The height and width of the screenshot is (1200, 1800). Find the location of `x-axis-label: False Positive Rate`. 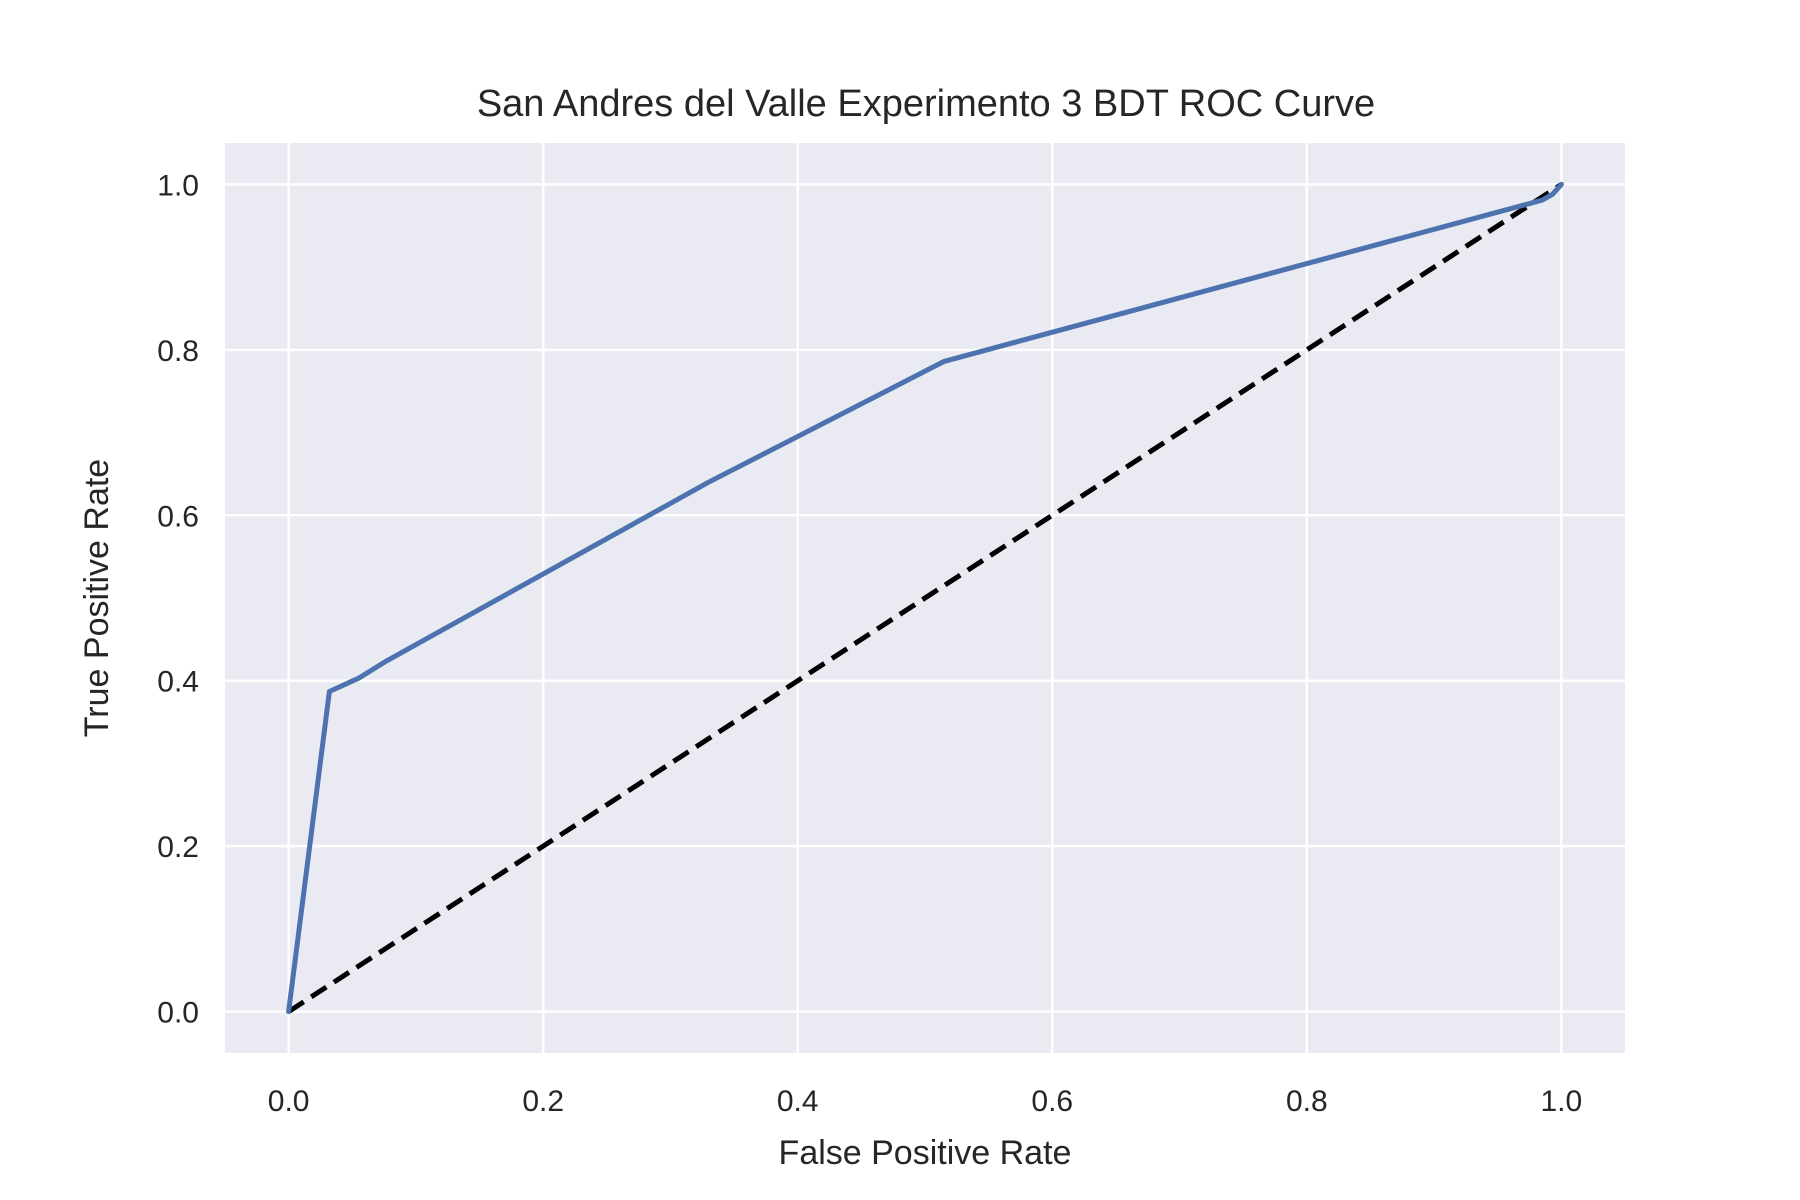

x-axis-label: False Positive Rate is located at coordinates (925, 1153).